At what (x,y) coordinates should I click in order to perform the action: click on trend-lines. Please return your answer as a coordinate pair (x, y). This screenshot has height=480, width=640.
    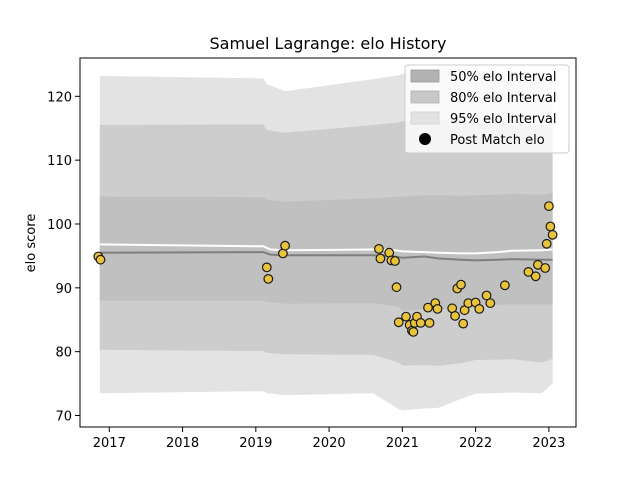
    Looking at the image, I should click on (326, 252).